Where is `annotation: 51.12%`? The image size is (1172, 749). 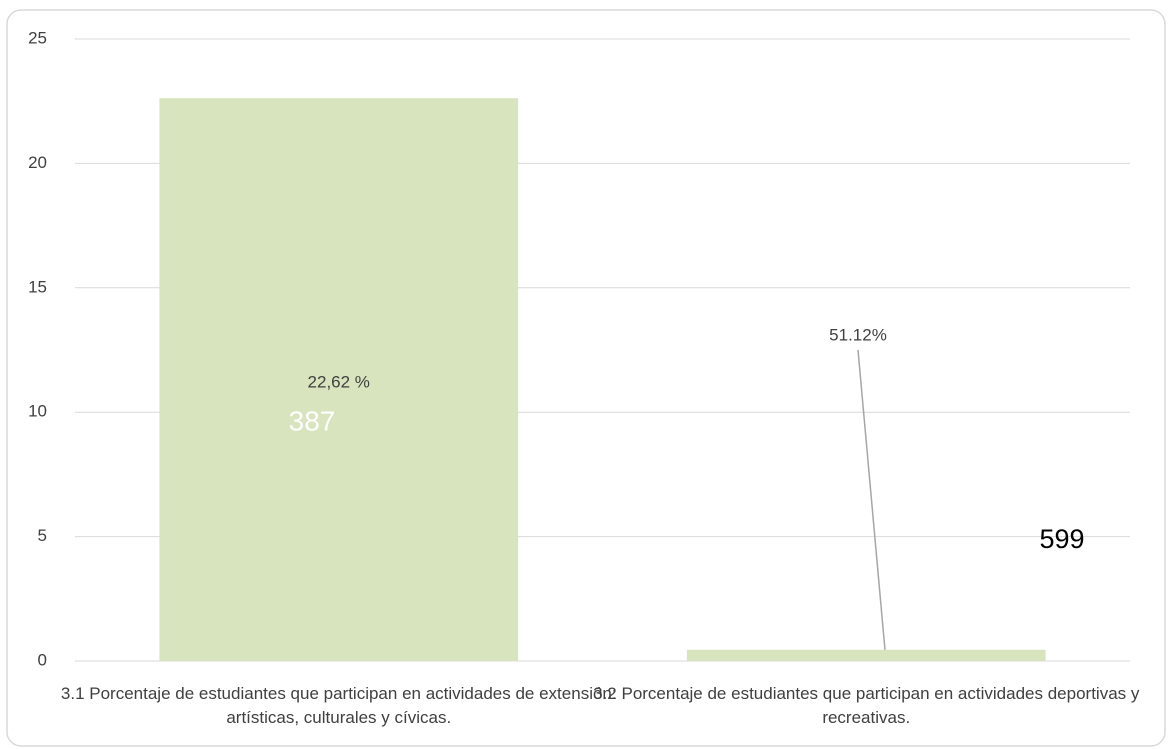
annotation: 51.12% is located at coordinates (858, 334).